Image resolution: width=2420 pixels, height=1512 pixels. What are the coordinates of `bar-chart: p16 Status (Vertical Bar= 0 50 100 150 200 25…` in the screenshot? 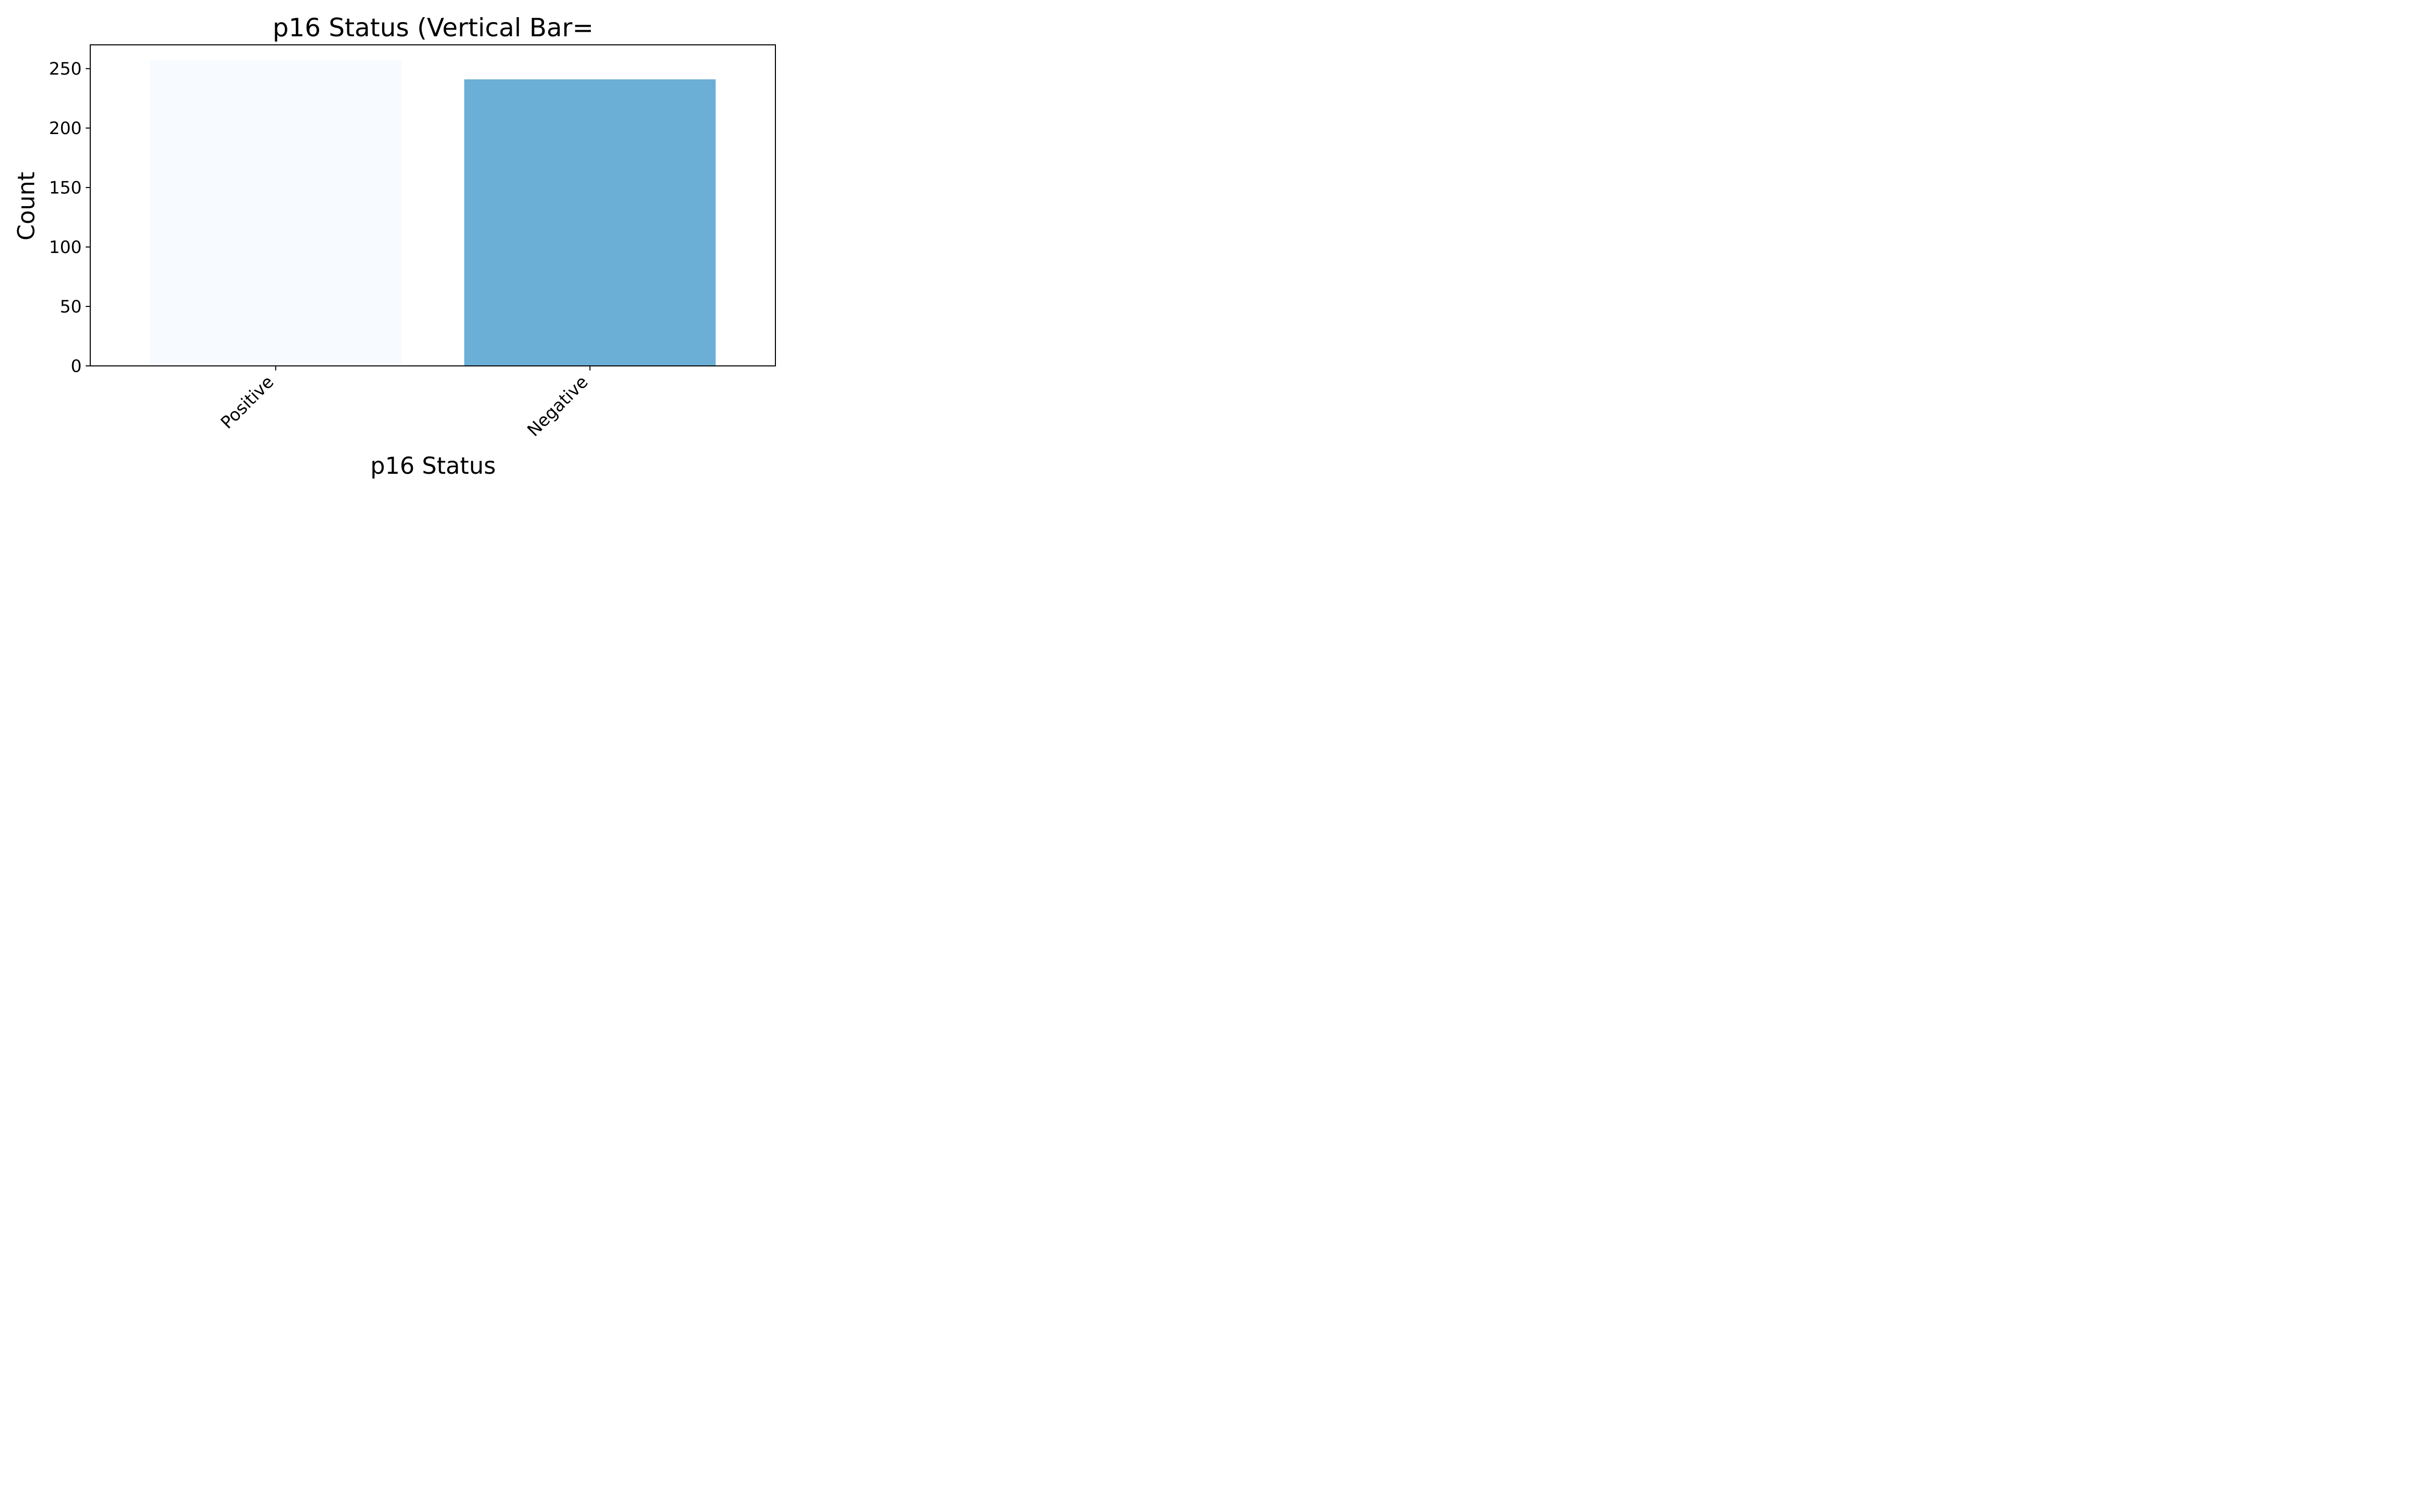 It's located at (394, 246).